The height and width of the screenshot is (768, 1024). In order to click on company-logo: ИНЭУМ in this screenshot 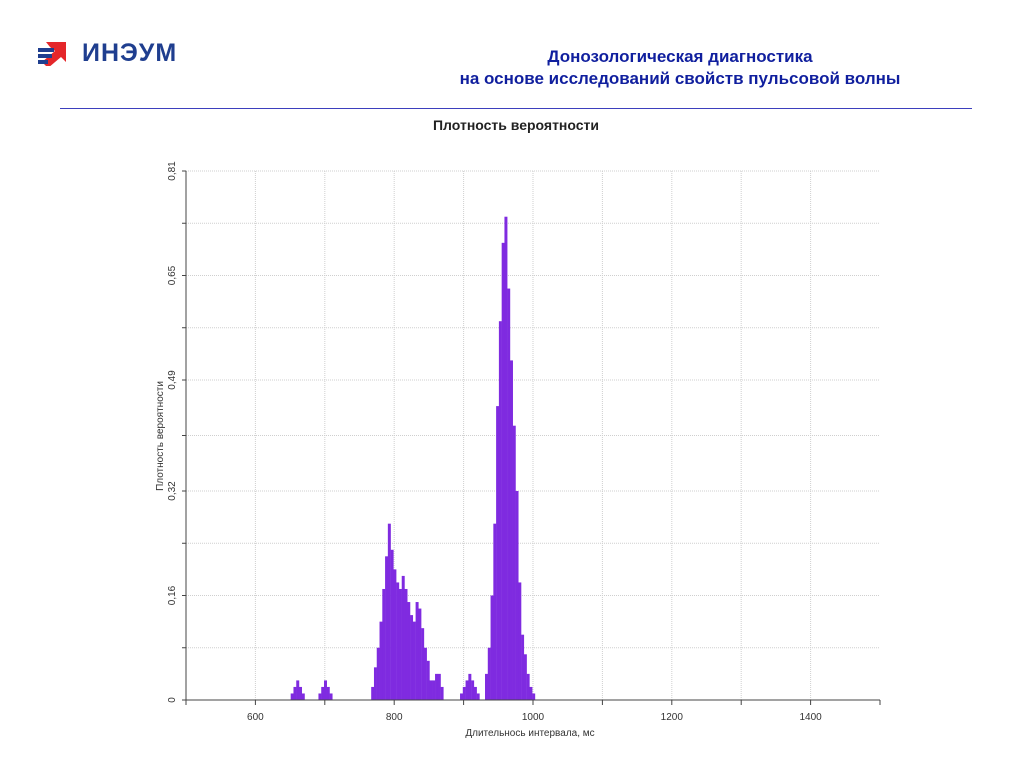, I will do `click(106, 53)`.